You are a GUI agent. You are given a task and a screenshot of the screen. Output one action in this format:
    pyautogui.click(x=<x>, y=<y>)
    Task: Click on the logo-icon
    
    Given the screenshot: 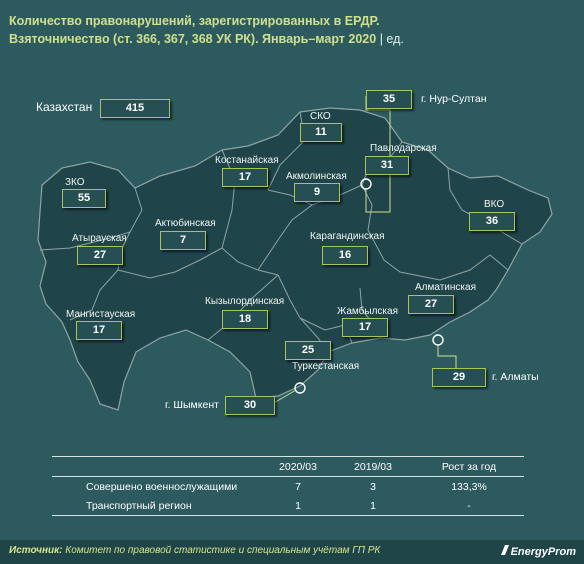 What is the action you would take?
    pyautogui.click(x=504, y=550)
    